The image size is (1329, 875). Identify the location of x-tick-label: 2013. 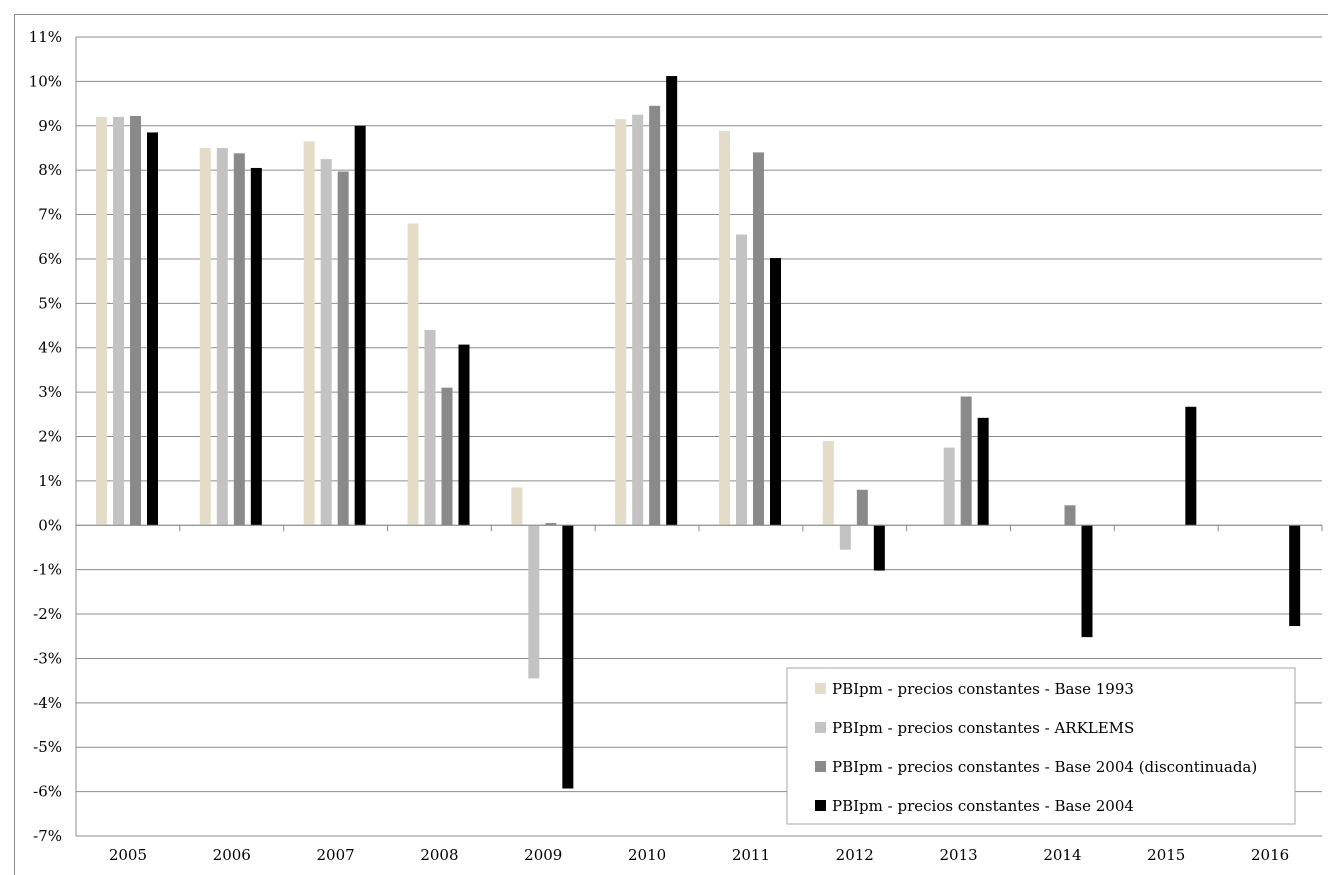
(958, 855).